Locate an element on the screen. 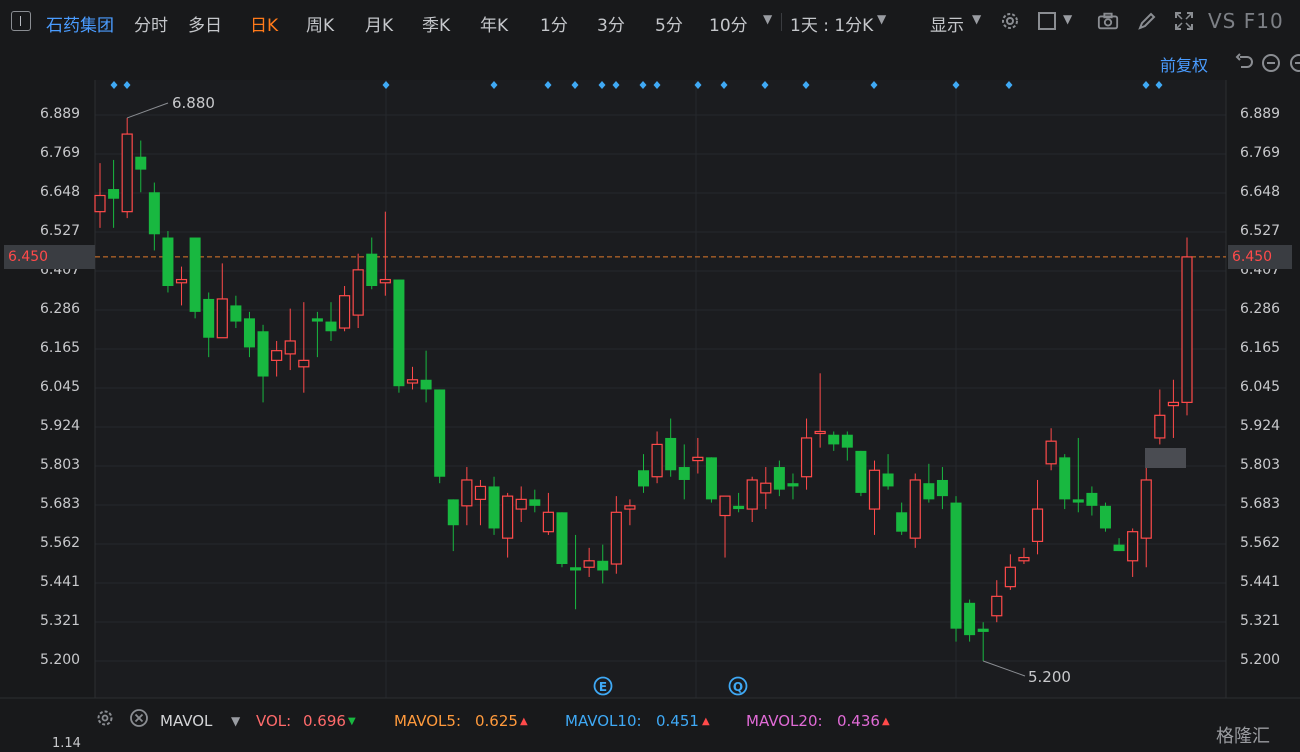 The width and height of the screenshot is (1300, 752). tab-quarterly-k: 季K is located at coordinates (436, 26).